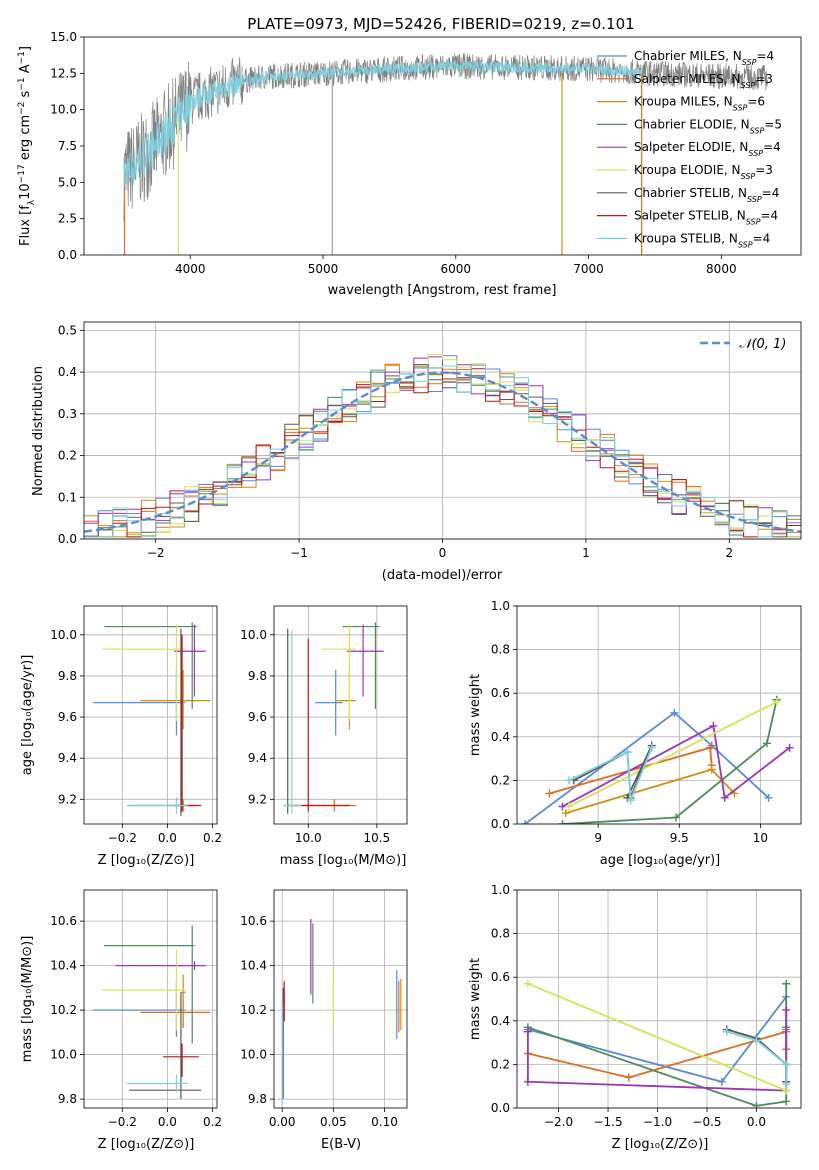 The width and height of the screenshot is (819, 1170). Describe the element at coordinates (500, 606) in the screenshot. I see `weight-vs-age-ytick-label: 1.0` at that location.